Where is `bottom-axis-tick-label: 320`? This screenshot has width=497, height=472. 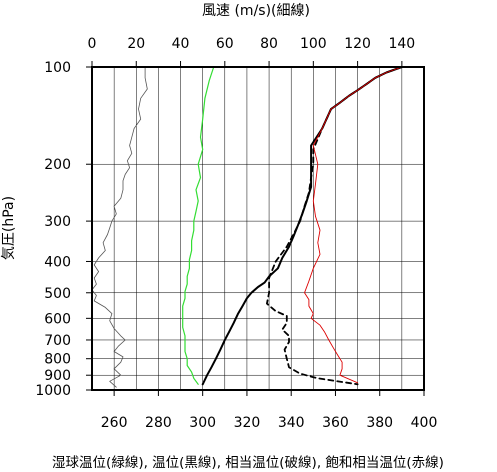
bottom-axis-tick-label: 320 is located at coordinates (247, 423).